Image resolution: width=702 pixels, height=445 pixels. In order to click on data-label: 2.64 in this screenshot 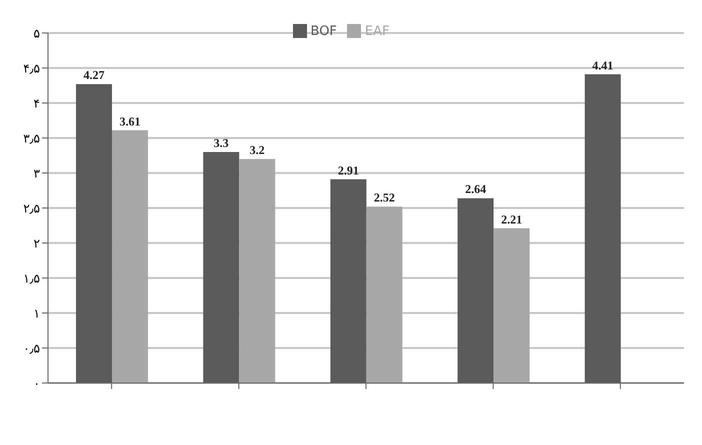, I will do `click(475, 189)`.